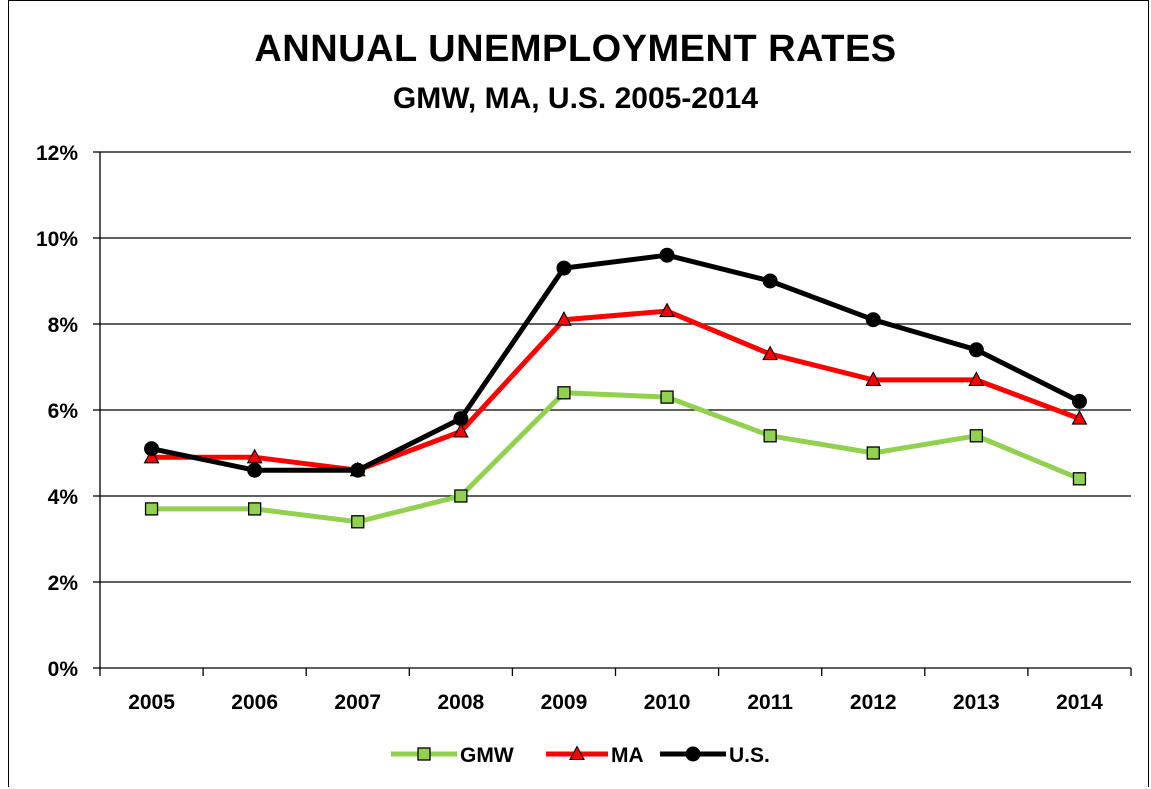  I want to click on chart-subtitle: GMW, MA, U.S. 2005-2014, so click(575, 98).